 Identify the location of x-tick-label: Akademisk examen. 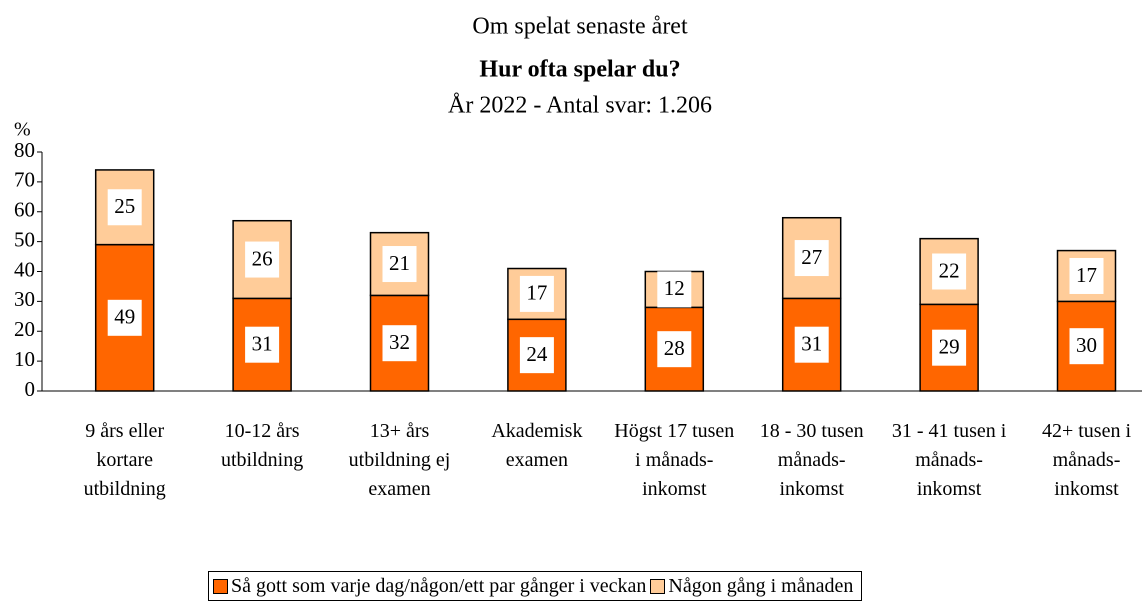
(537, 445).